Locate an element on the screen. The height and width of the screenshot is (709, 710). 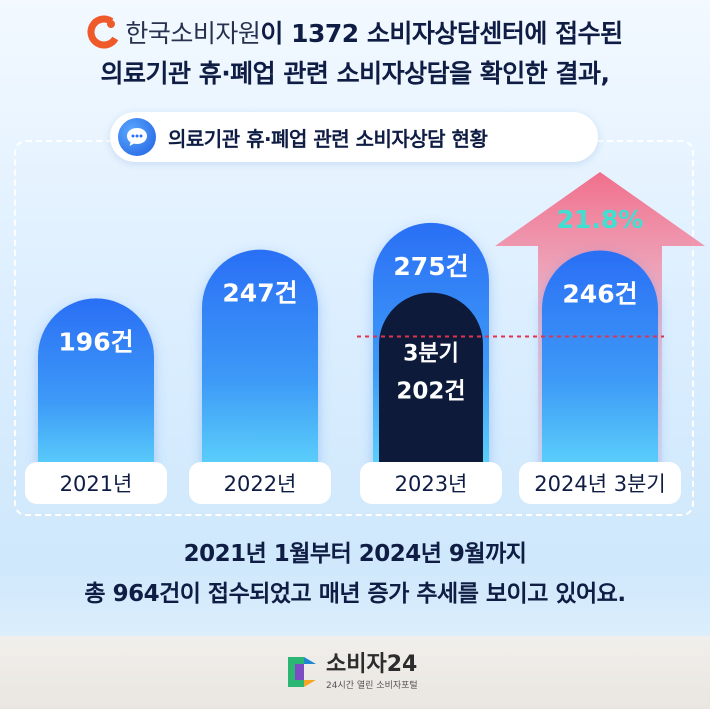
category-label-2024년-3분기: 2024년 3분기 is located at coordinates (599, 484).